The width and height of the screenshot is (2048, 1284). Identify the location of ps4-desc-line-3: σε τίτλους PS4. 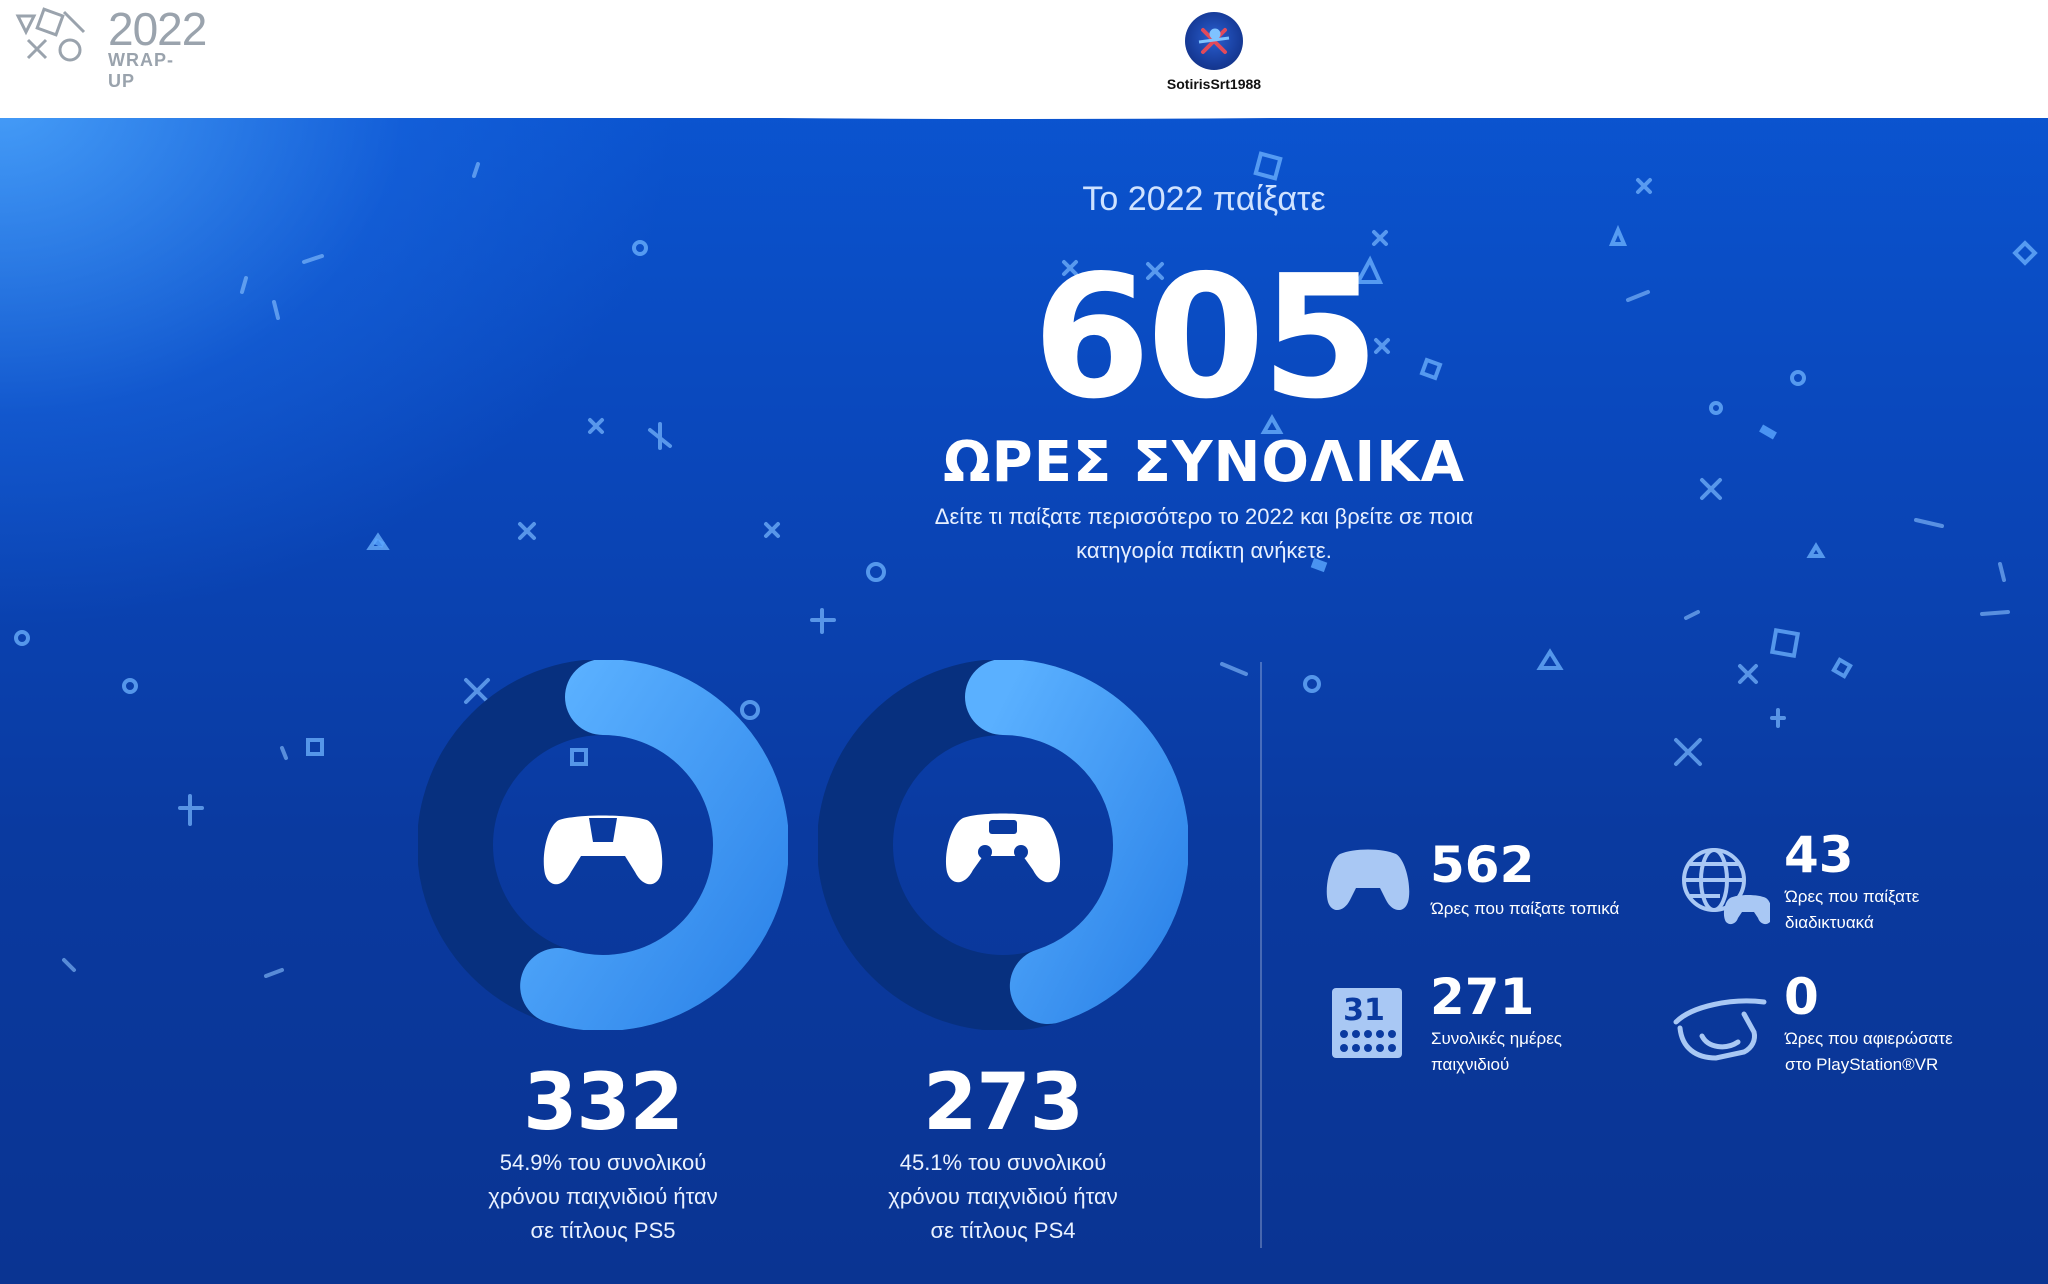
(1003, 1230).